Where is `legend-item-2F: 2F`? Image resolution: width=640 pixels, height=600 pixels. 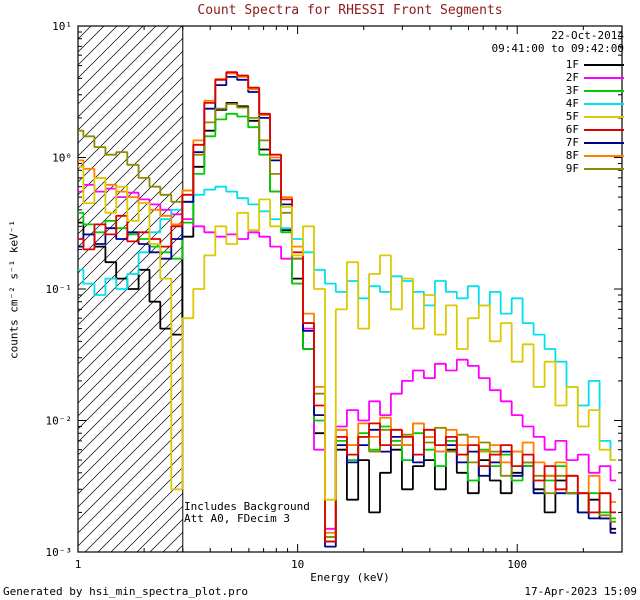
legend-item-2F: 2F is located at coordinates (591, 77).